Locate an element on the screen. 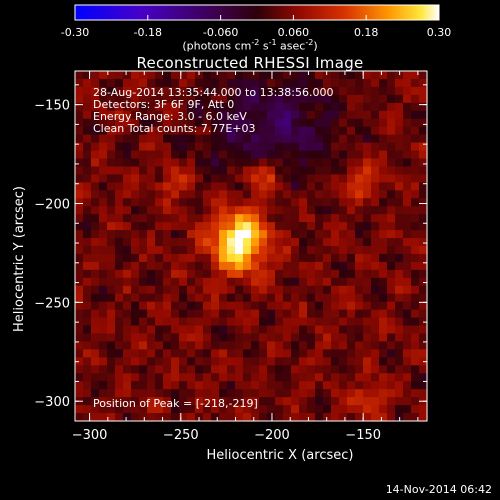  colorbar-tick-label: 0.060 is located at coordinates (294, 32).